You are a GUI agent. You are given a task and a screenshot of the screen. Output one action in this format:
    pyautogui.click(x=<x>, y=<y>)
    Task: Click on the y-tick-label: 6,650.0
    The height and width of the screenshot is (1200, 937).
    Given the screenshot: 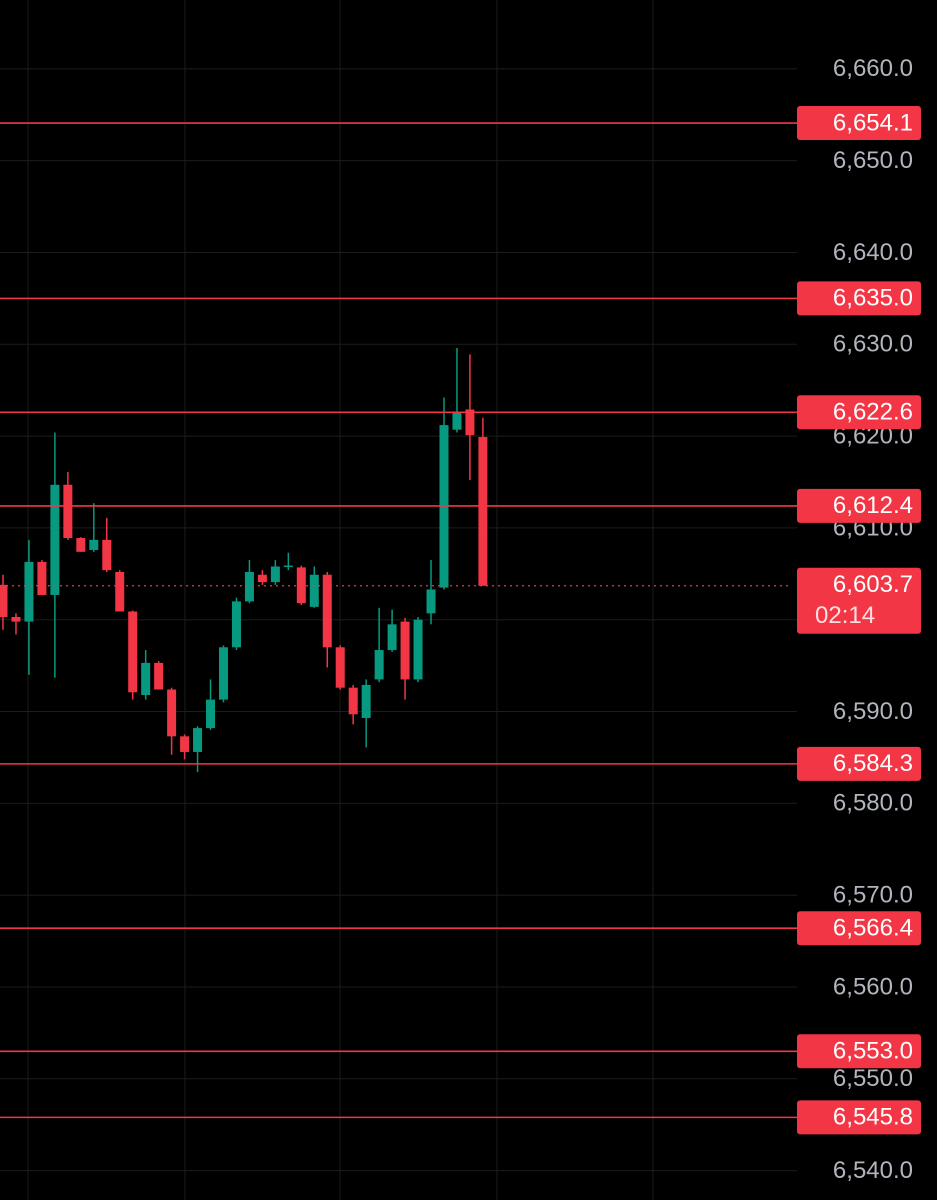 What is the action you would take?
    pyautogui.click(x=873, y=160)
    